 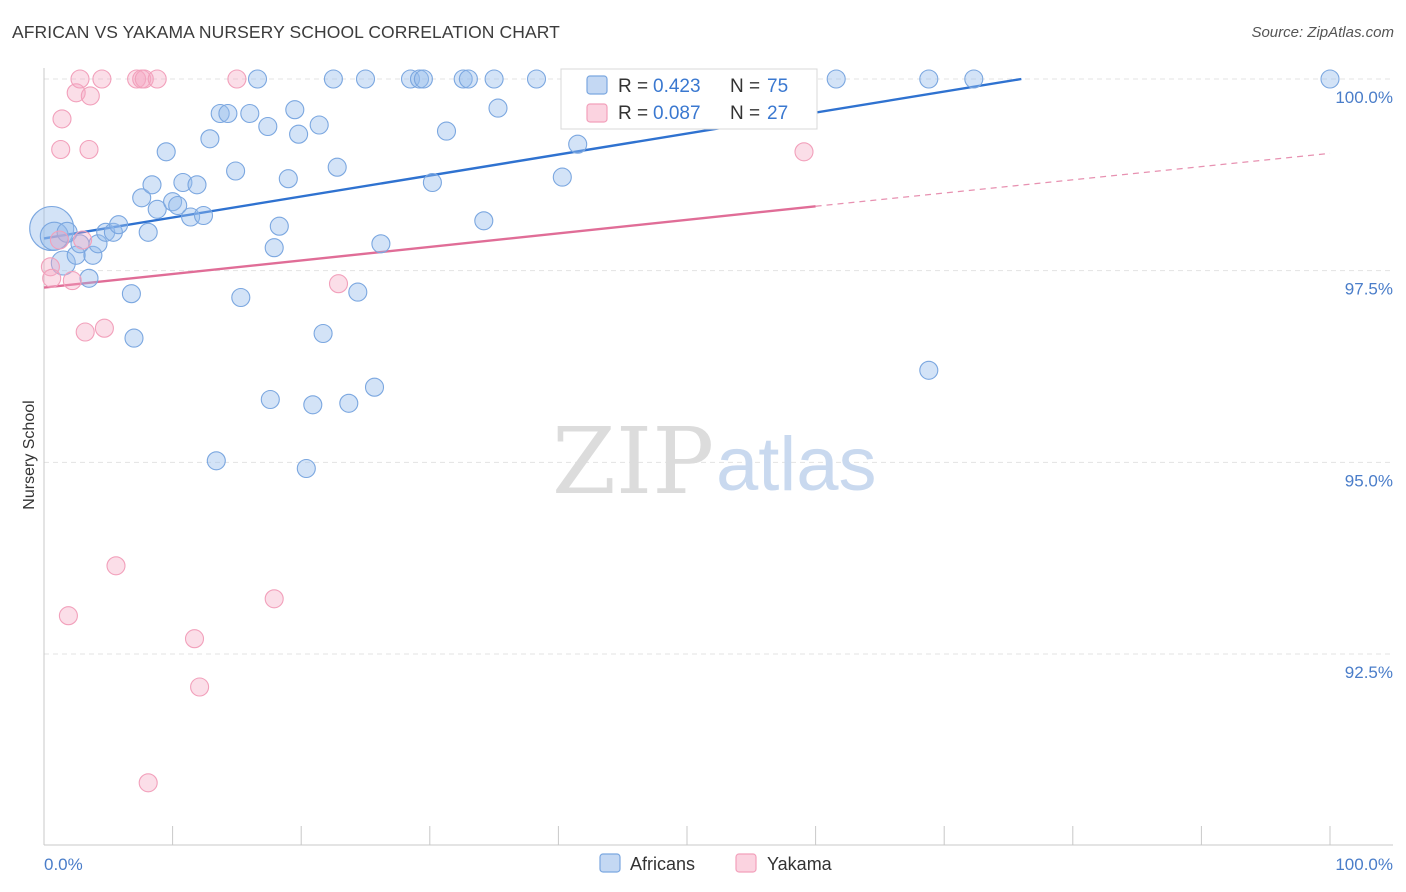 What do you see at coordinates (745, 113) in the screenshot?
I see `legend-n-label-yakama: N =` at bounding box center [745, 113].